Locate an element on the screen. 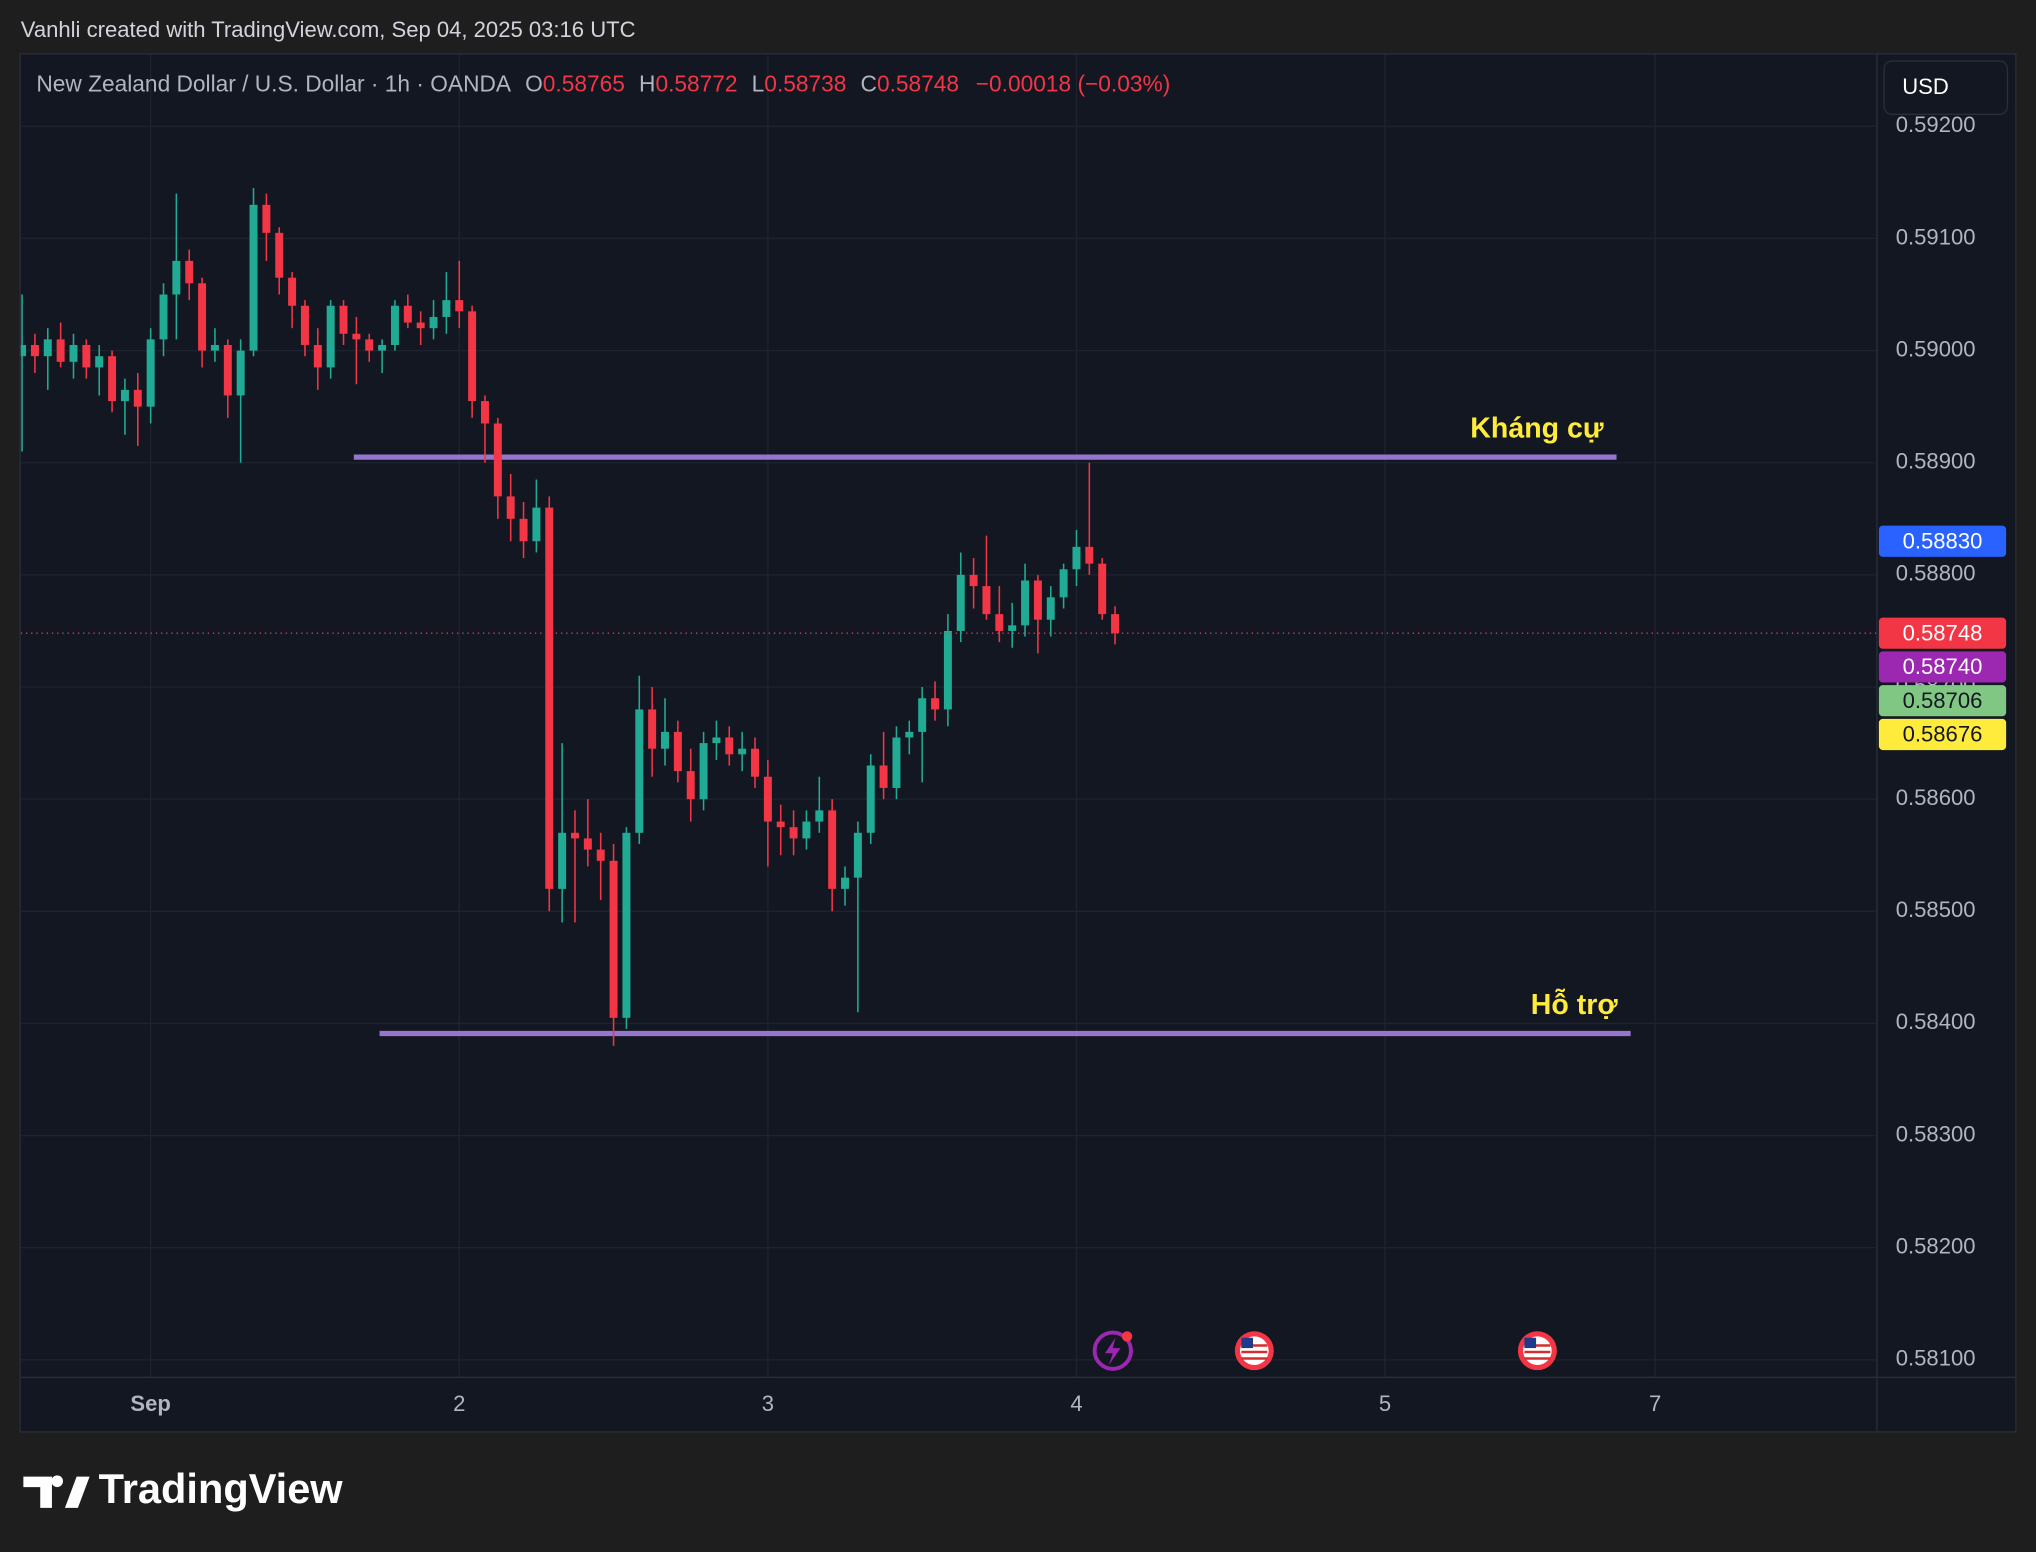  ohlc-key: O is located at coordinates (534, 84).